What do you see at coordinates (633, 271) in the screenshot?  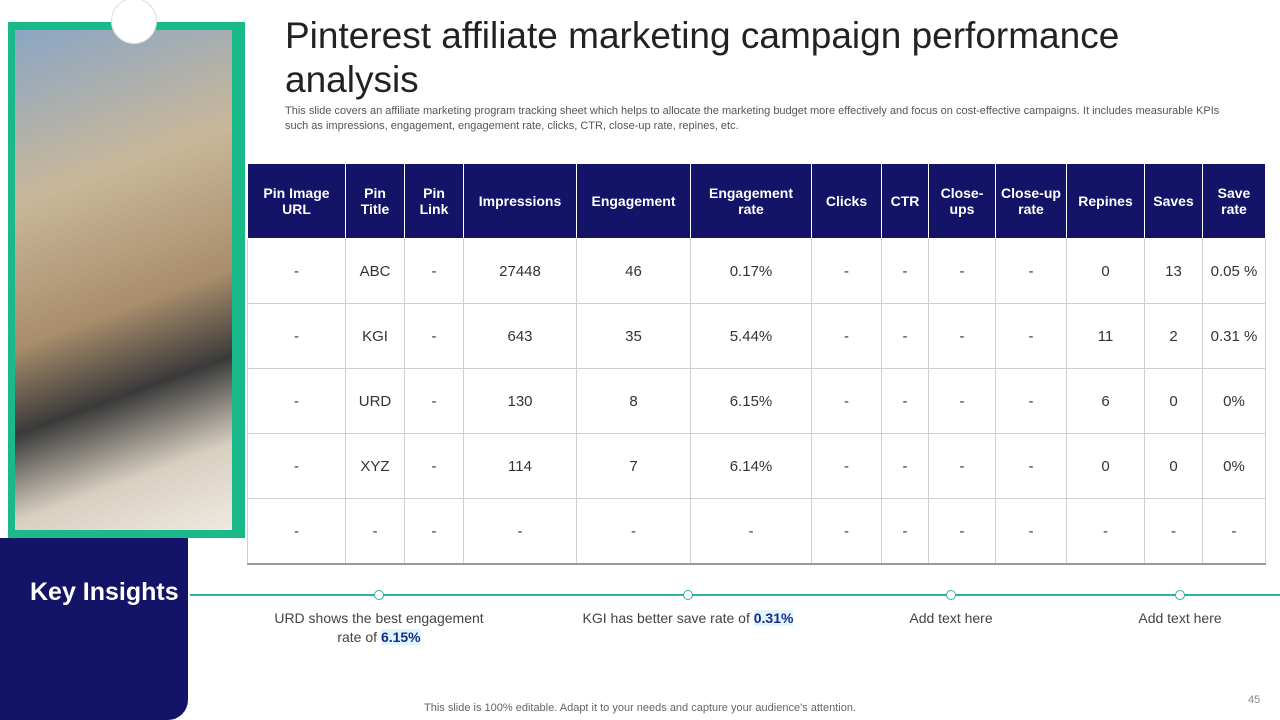 I see `table-cell: 46` at bounding box center [633, 271].